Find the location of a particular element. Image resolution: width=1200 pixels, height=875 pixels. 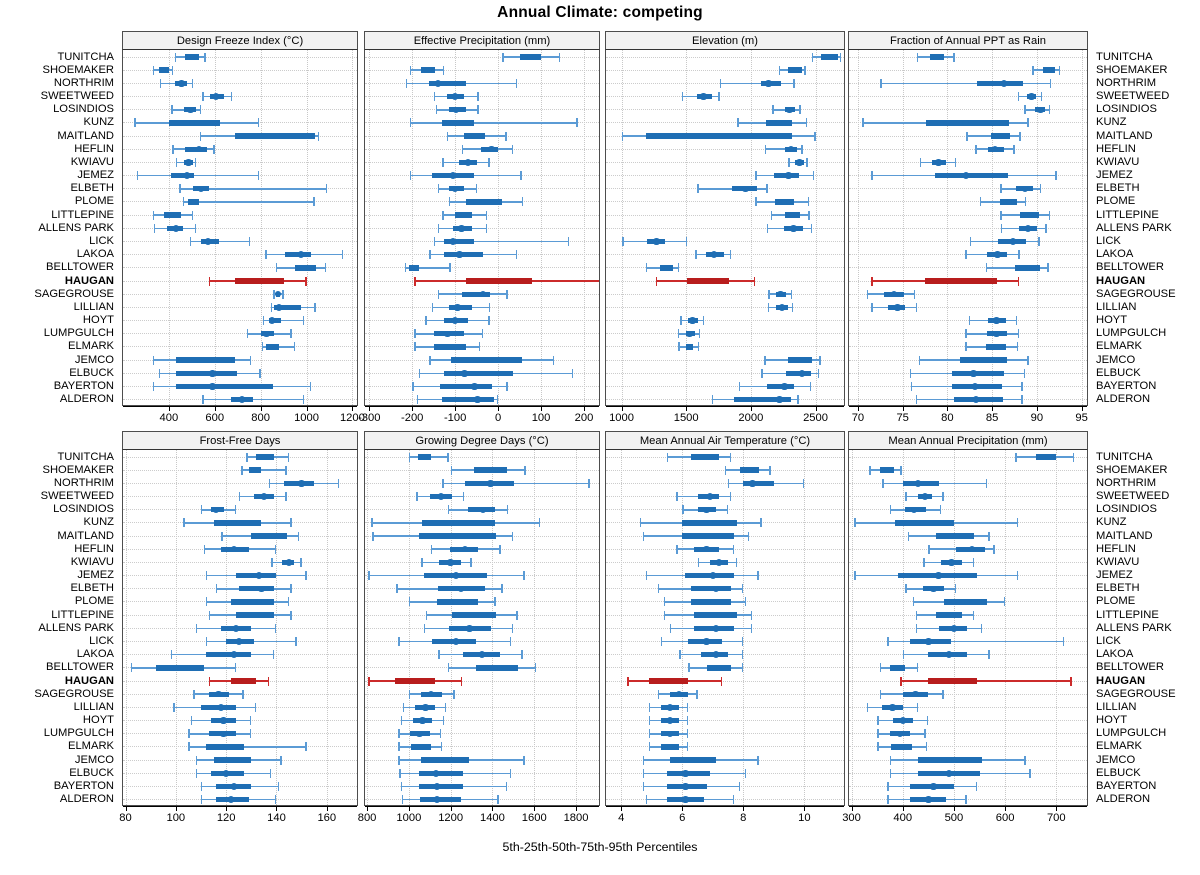

whisker-range-line is located at coordinates (501, 241).